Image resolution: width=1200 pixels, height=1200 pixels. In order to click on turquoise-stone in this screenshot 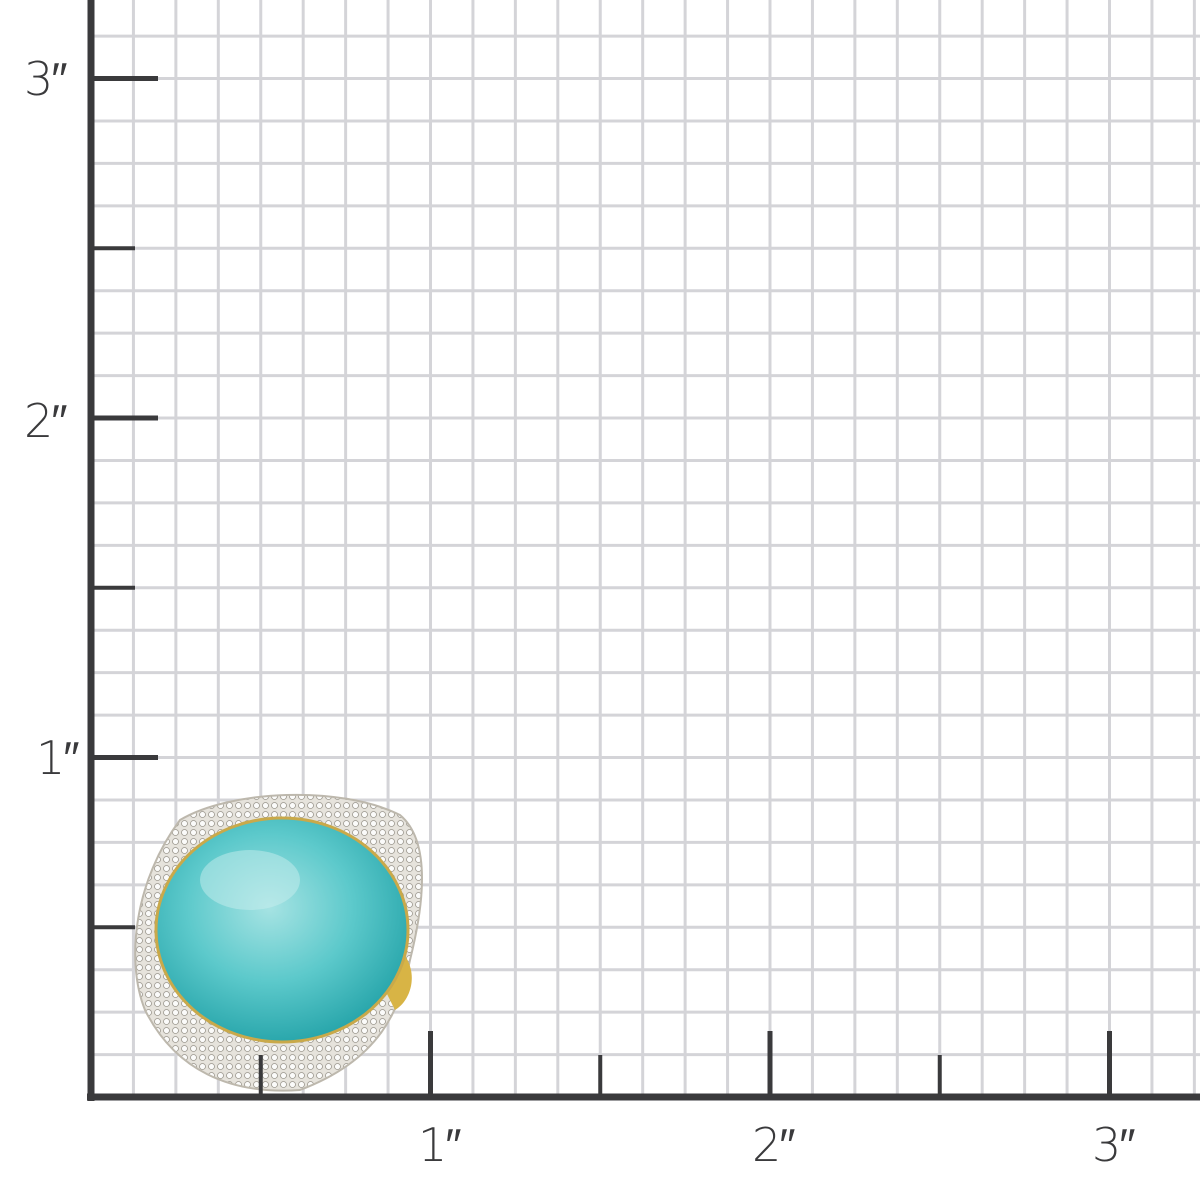, I will do `click(282, 930)`.